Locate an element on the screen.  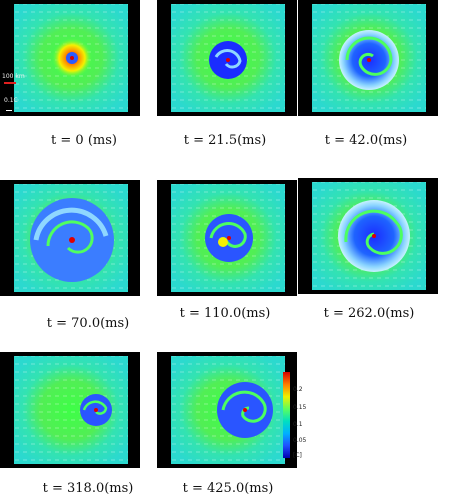
time-label-7: t = 318.0(ms) is located at coordinates (88, 488).